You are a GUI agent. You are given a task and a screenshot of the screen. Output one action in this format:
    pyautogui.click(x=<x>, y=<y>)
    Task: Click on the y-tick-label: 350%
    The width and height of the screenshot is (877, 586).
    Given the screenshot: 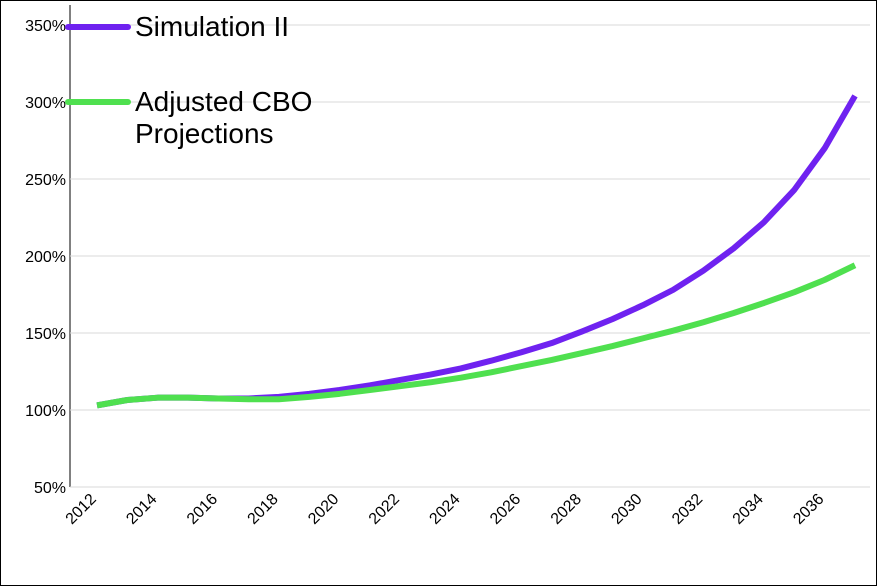 What is the action you would take?
    pyautogui.click(x=45, y=26)
    